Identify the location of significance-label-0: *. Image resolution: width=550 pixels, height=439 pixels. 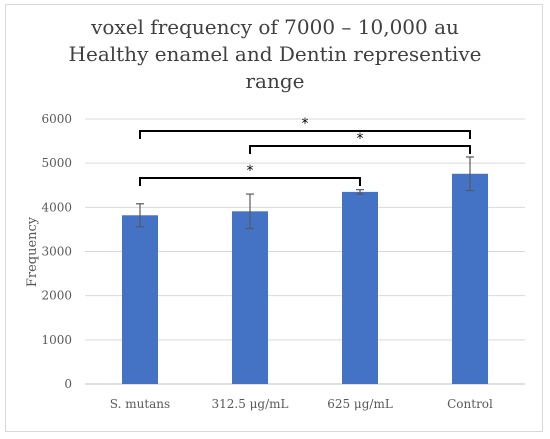
(305, 124).